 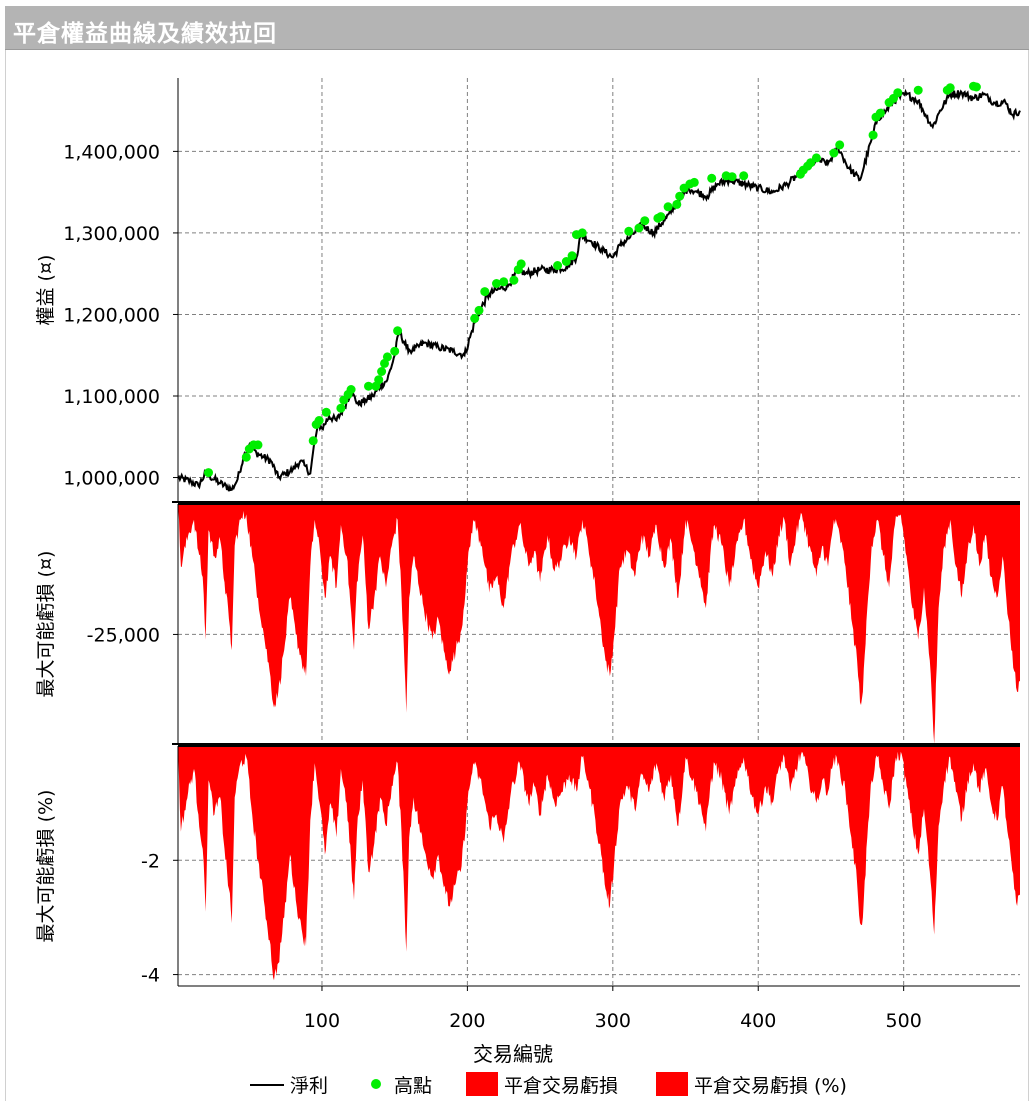 What do you see at coordinates (111, 315) in the screenshot?
I see `equity-y-tick-label: 1,200,000` at bounding box center [111, 315].